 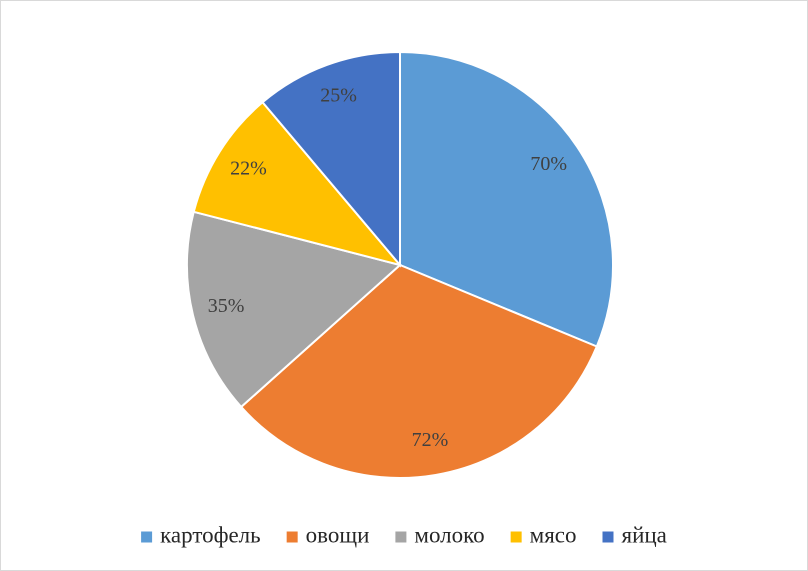 What do you see at coordinates (338, 96) in the screenshot?
I see `data-label: 25%` at bounding box center [338, 96].